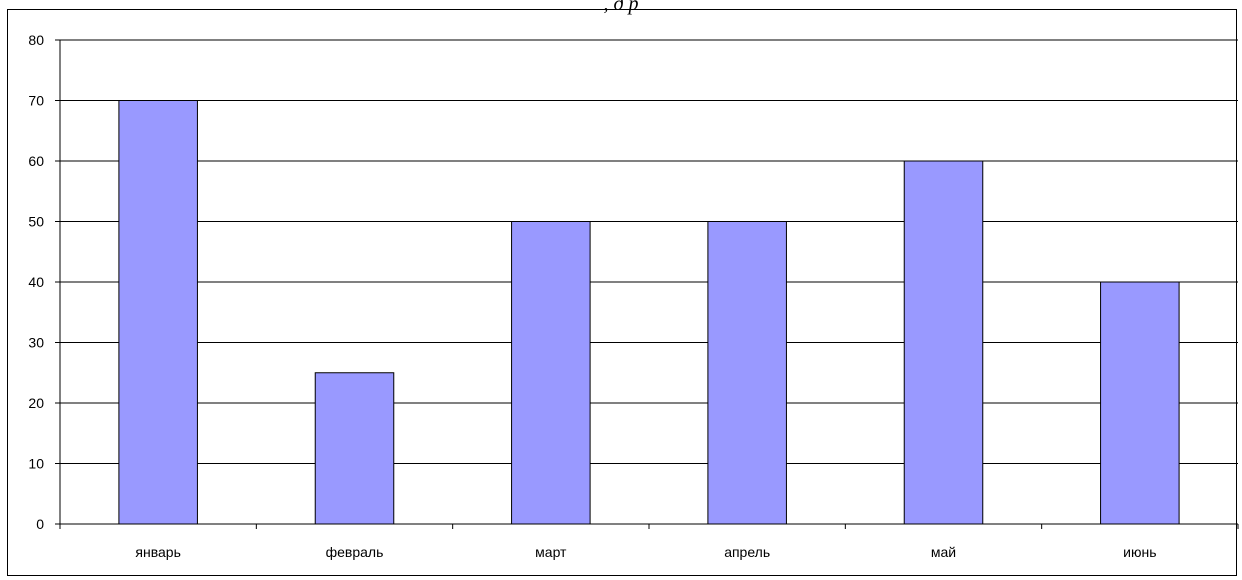  I want to click on y-tick-label: 40, so click(36, 282).